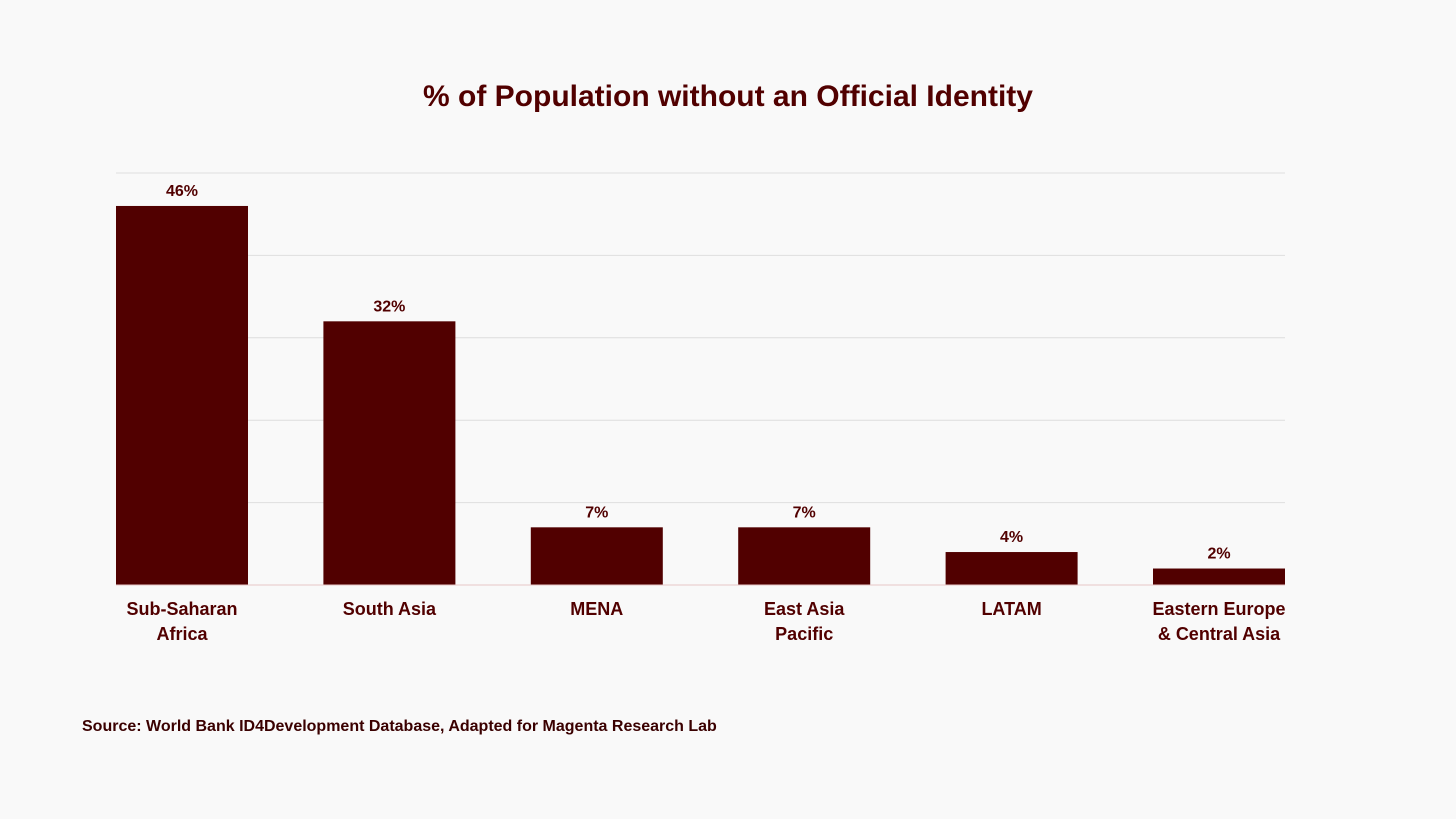 This screenshot has width=1456, height=819. What do you see at coordinates (1011, 537) in the screenshot?
I see `bar-value-label: 4%` at bounding box center [1011, 537].